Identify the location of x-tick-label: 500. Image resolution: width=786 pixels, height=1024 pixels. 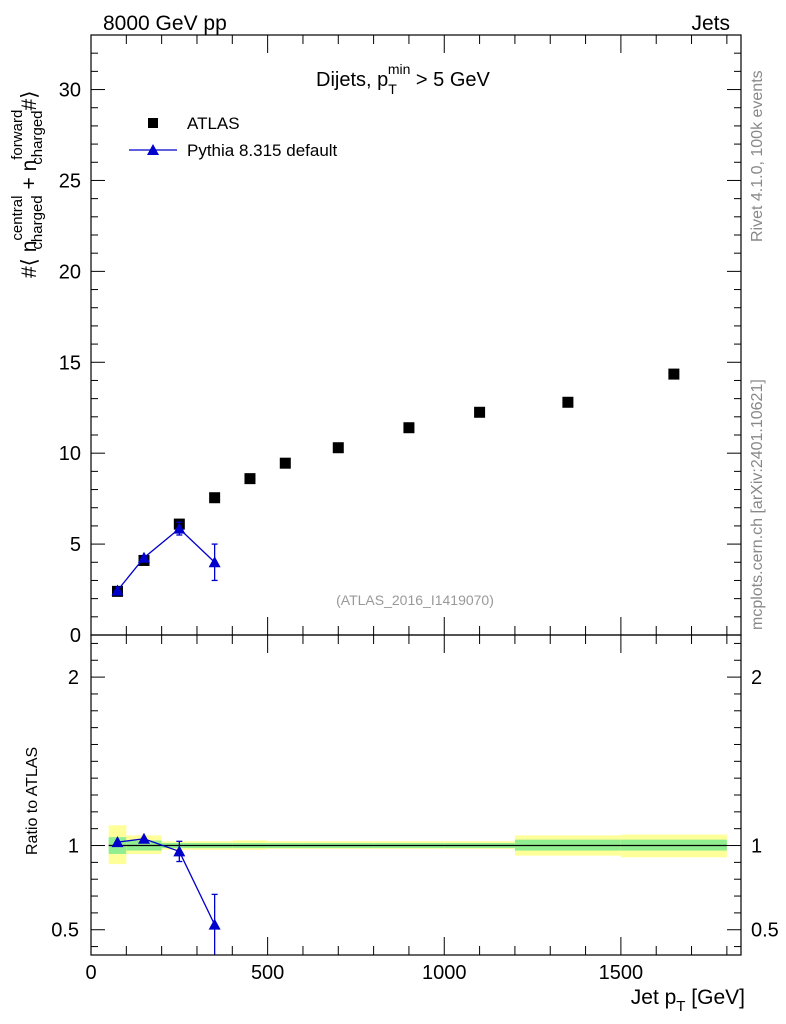
(267, 973).